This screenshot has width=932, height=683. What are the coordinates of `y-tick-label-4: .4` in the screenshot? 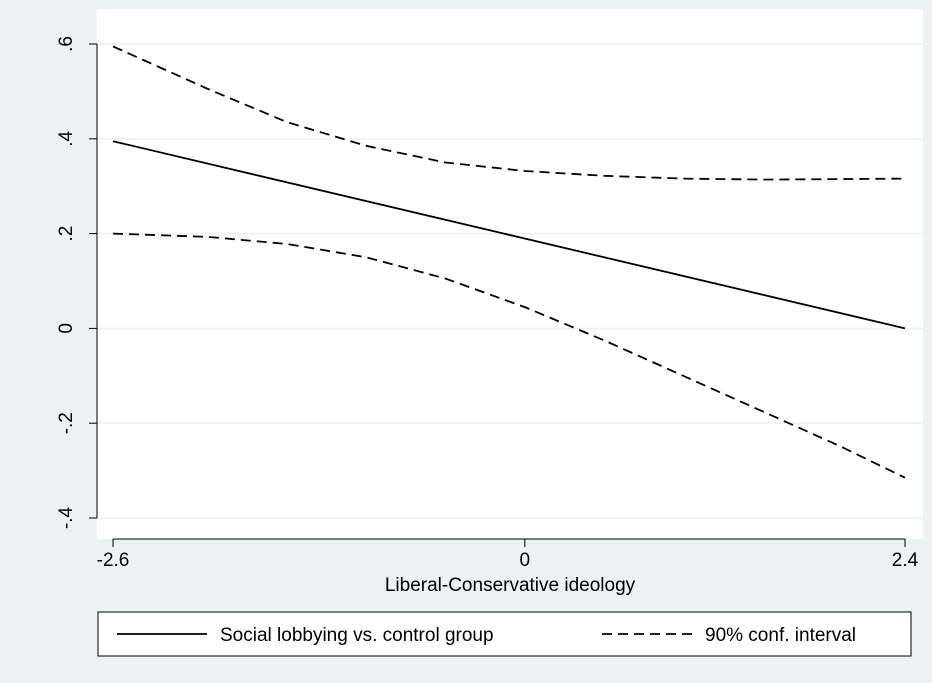 It's located at (66, 138).